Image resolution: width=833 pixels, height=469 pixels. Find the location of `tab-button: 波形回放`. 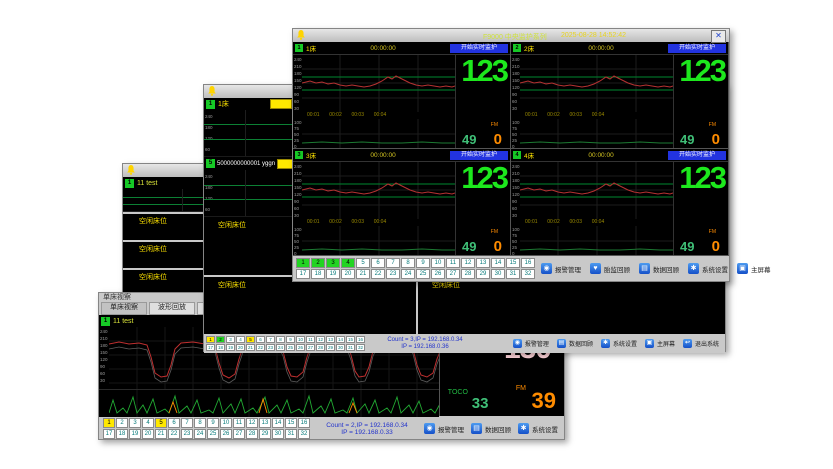

tab-button: 波形回放 is located at coordinates (172, 308).